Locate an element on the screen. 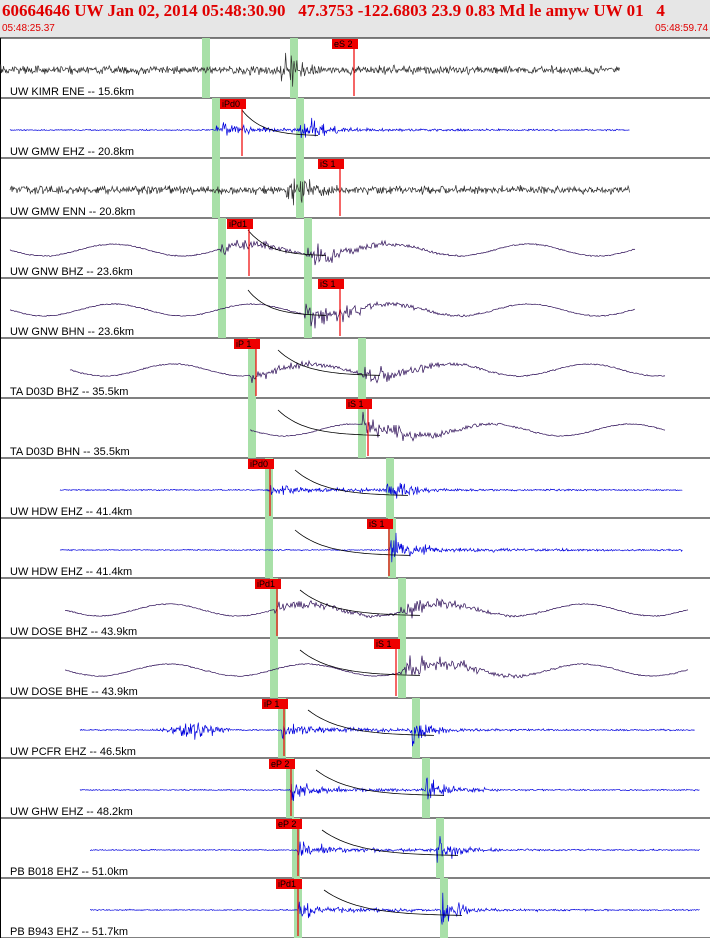 Image resolution: width=710 pixels, height=938 pixels. trace-row: iP 1 TA D03D BHZ -- 35.5km is located at coordinates (338, 368).